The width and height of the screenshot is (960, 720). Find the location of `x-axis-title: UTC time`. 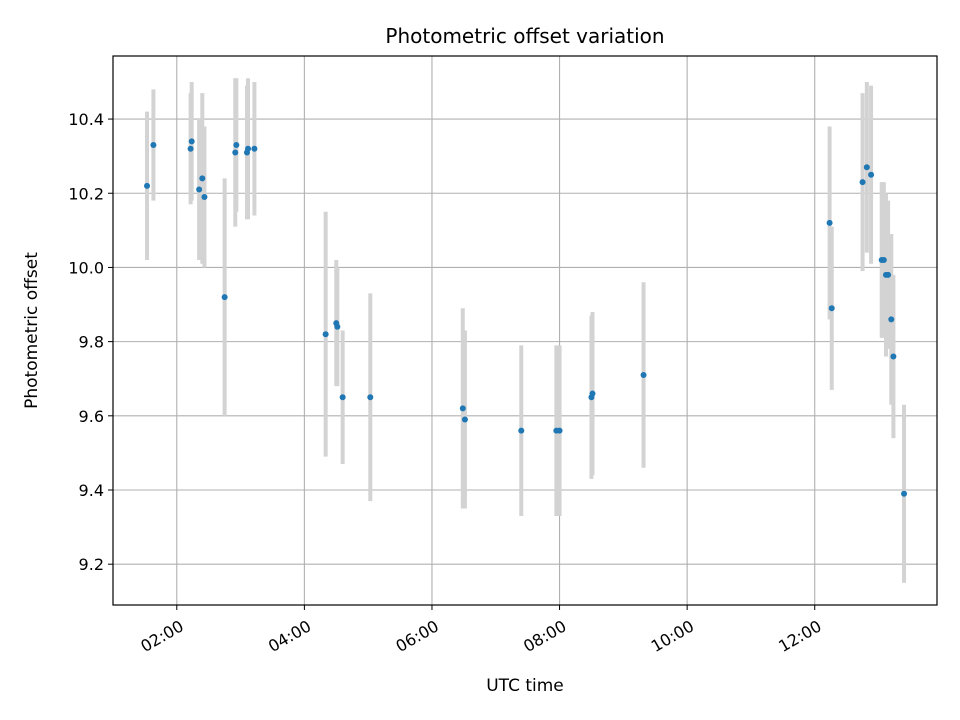

x-axis-title: UTC time is located at coordinates (525, 686).